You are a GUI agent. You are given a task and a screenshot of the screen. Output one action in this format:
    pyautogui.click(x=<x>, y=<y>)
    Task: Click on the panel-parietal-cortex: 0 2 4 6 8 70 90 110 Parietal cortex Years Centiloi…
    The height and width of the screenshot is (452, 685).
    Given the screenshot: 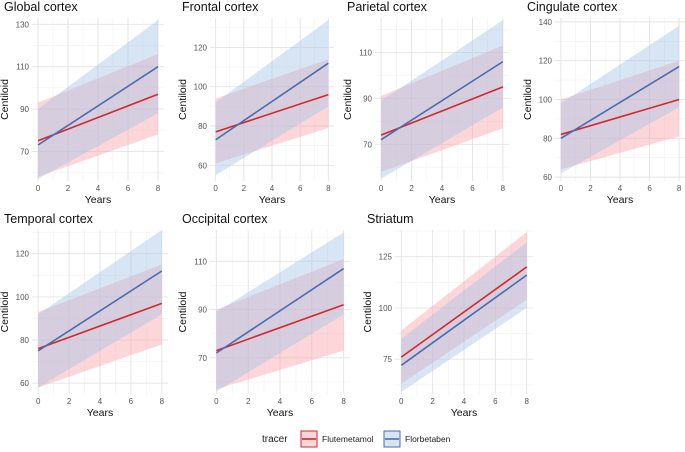 What is the action you would take?
    pyautogui.click(x=425, y=103)
    